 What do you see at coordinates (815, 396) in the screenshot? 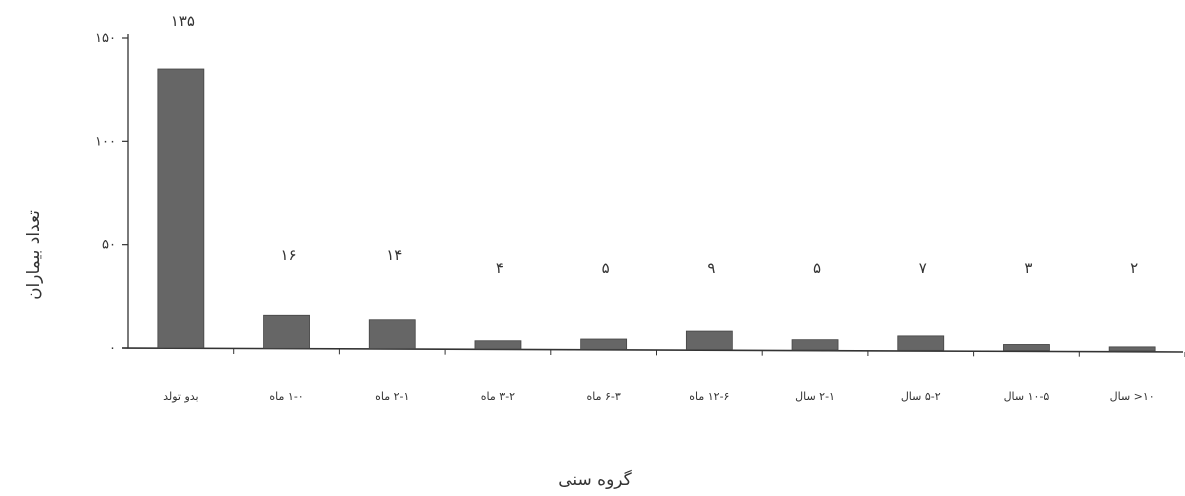
I see `x-tick-label: ۲-۱ سال` at bounding box center [815, 396].